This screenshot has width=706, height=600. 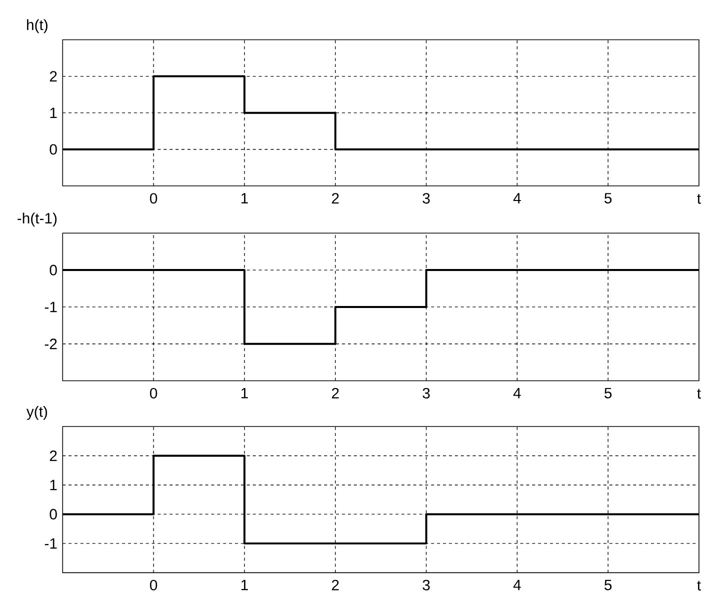 What do you see at coordinates (50, 344) in the screenshot?
I see `y-tick-label: -2` at bounding box center [50, 344].